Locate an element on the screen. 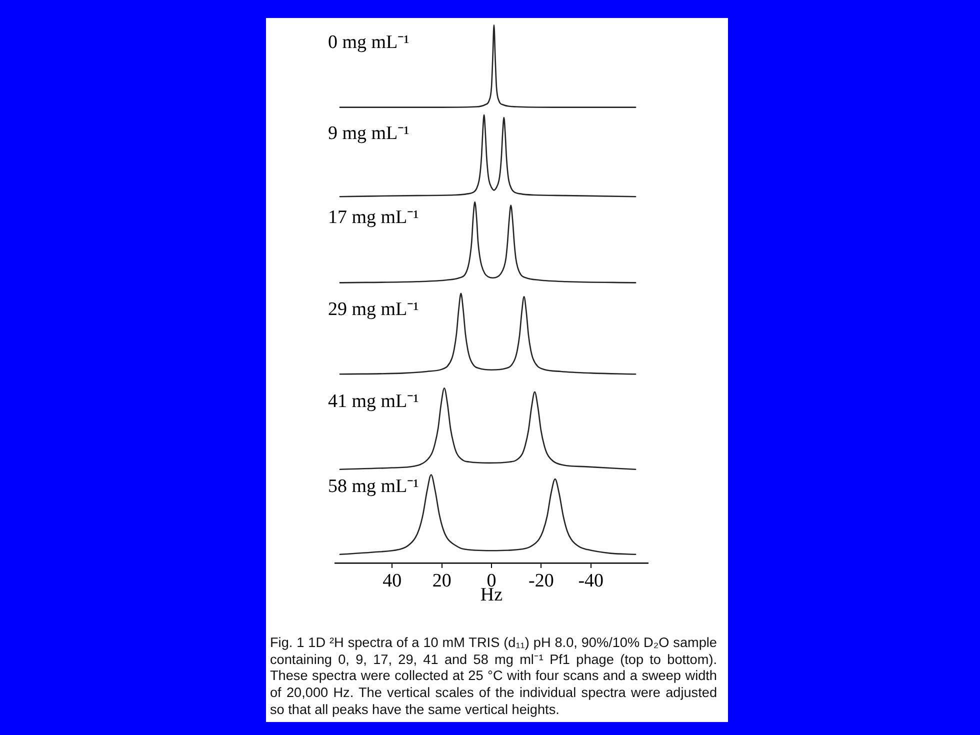  x-tick-label: -40 is located at coordinates (591, 581).